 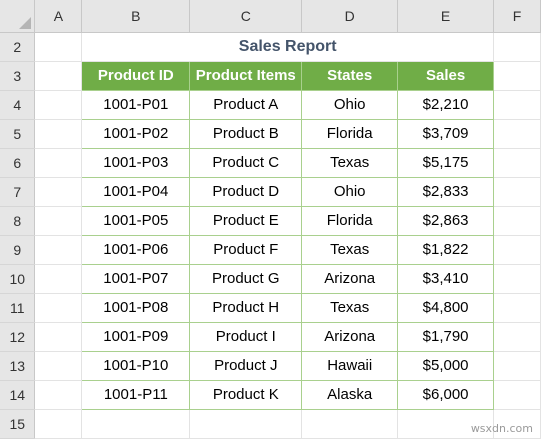 I want to click on product-id-cell: 1001-P05, so click(x=136, y=220).